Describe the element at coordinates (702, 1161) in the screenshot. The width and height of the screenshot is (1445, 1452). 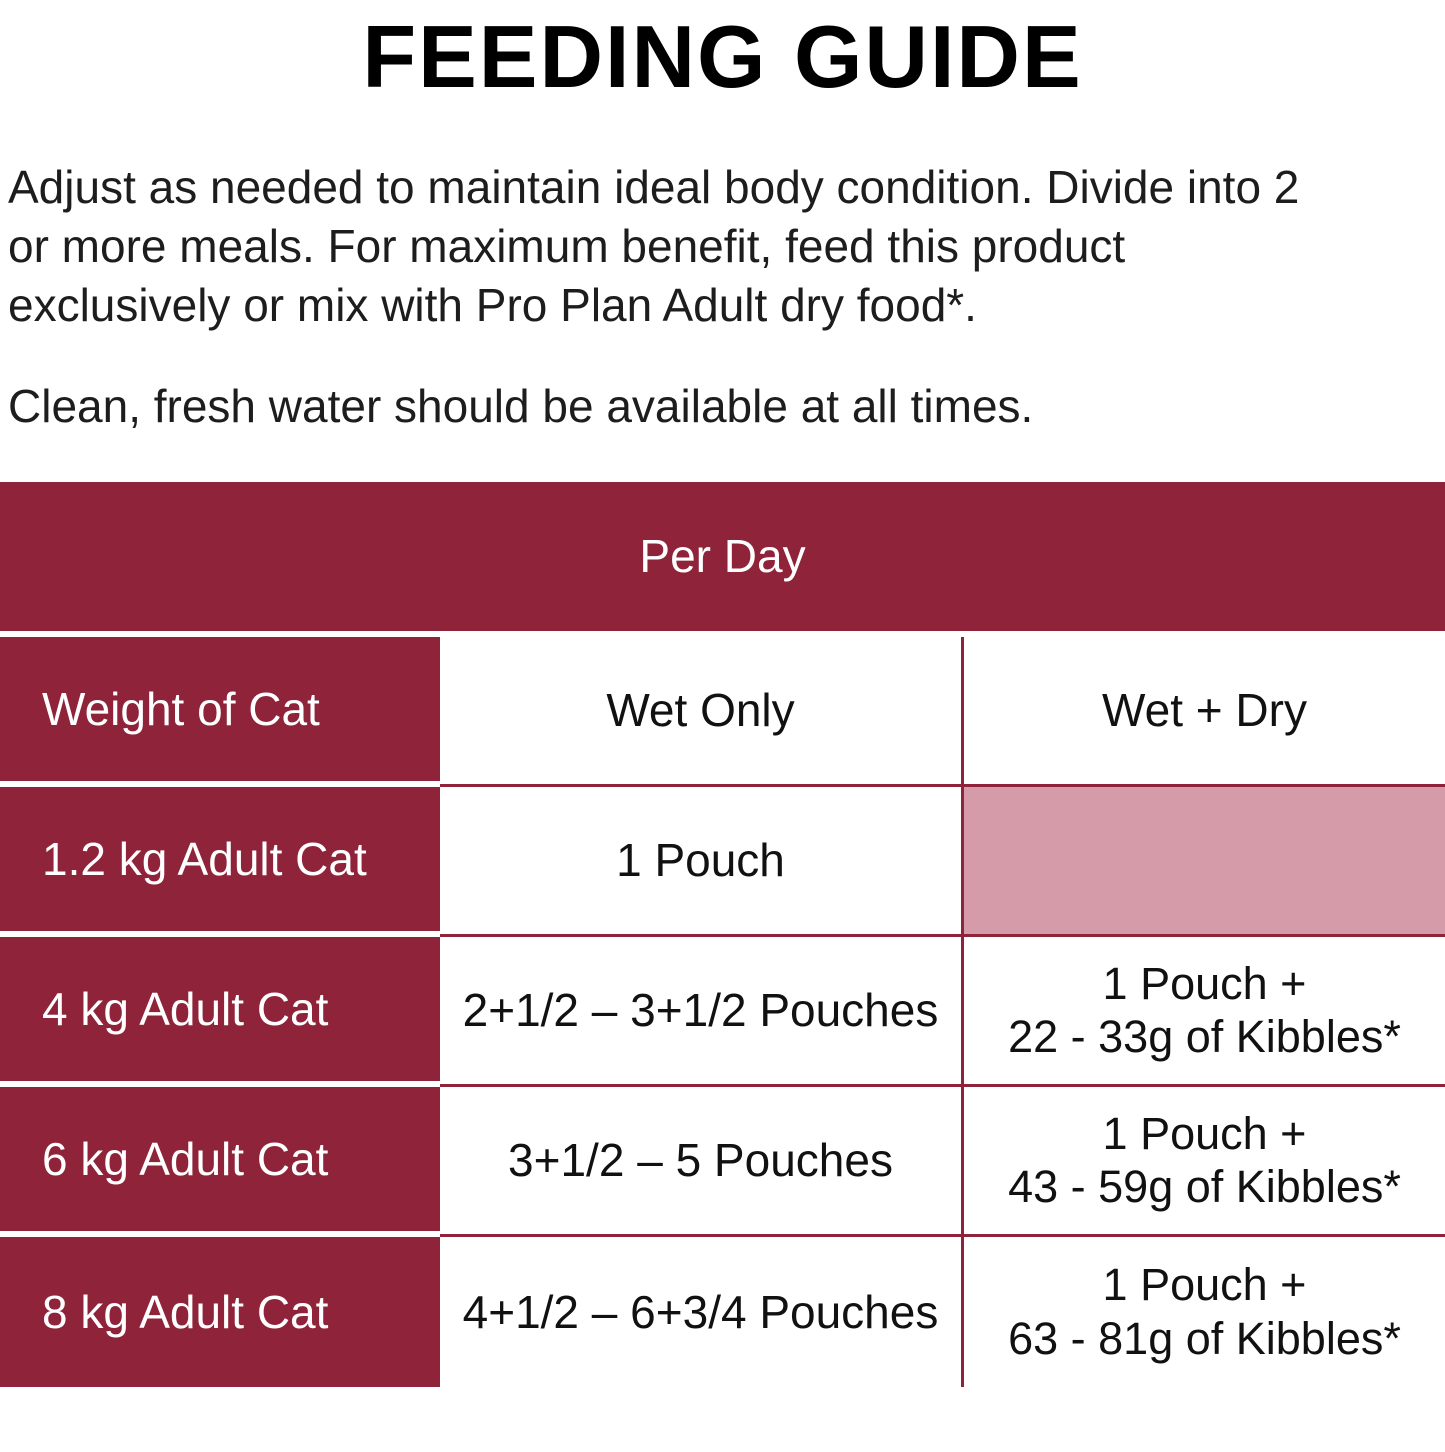
I see `wet-only-cell: 3+1/2 – 5 Pouches` at that location.